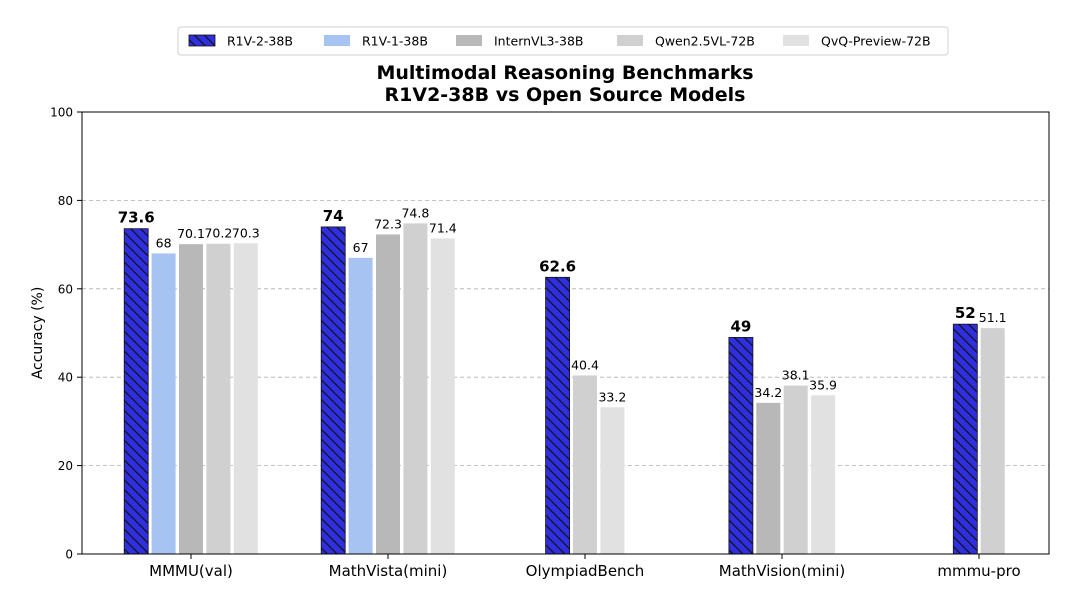 The width and height of the screenshot is (1080, 608). Describe the element at coordinates (260, 41) in the screenshot. I see `legend-label: R1V-2-38B` at that location.